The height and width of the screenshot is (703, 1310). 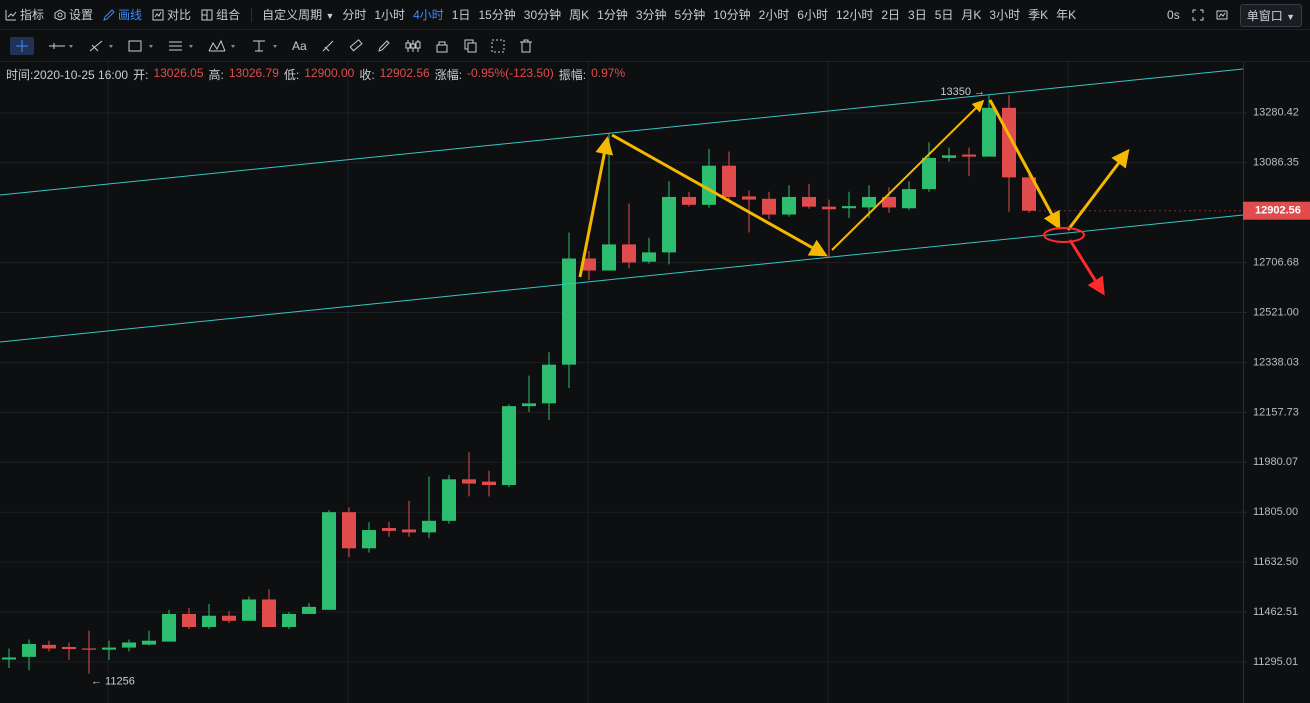 What do you see at coordinates (651, 15) in the screenshot?
I see `period: 3分钟` at bounding box center [651, 15].